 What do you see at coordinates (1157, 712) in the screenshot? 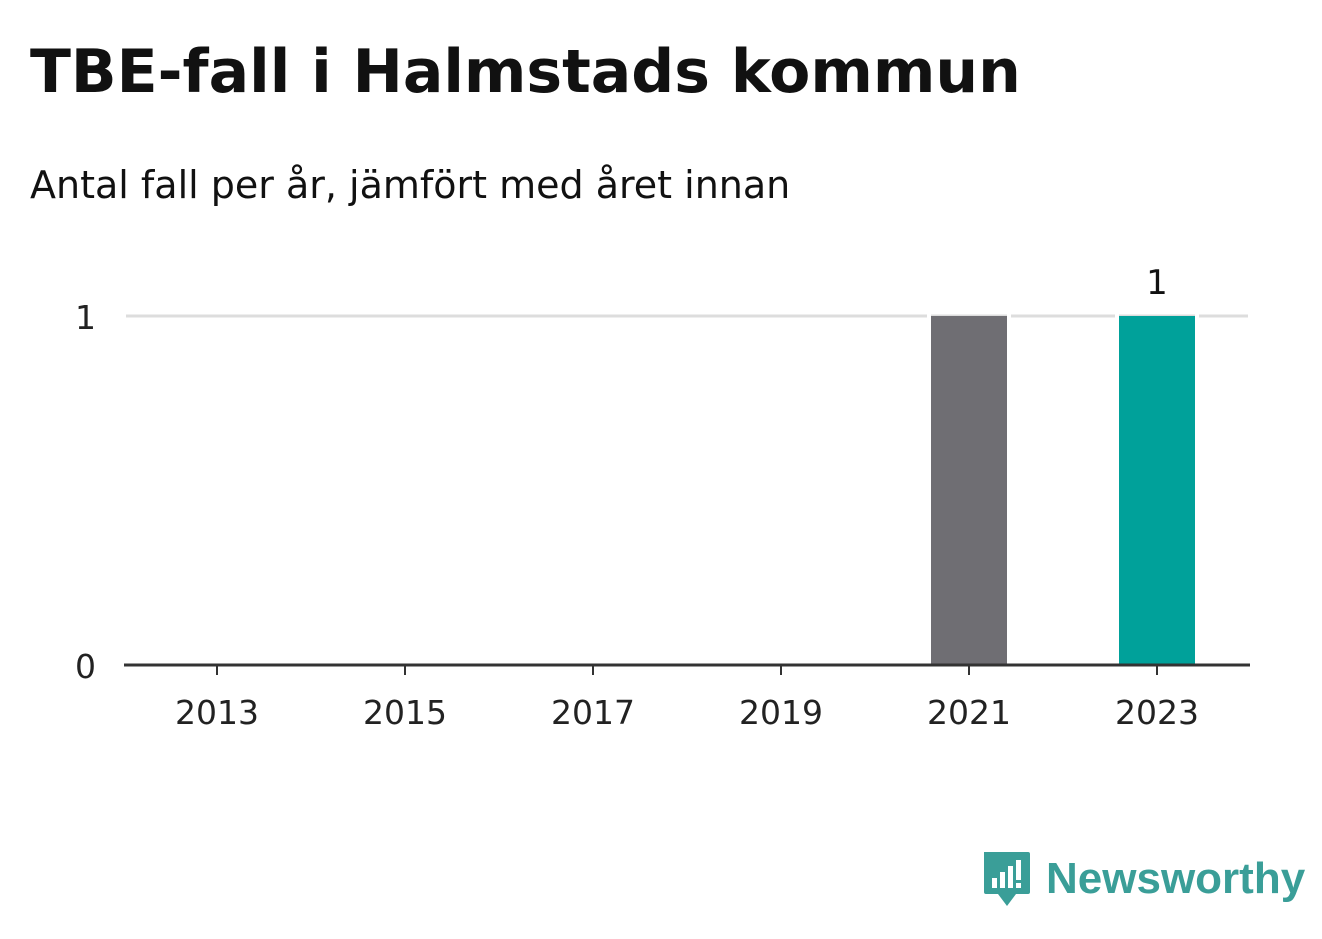
I see `x-tick-label: 2023` at bounding box center [1157, 712].